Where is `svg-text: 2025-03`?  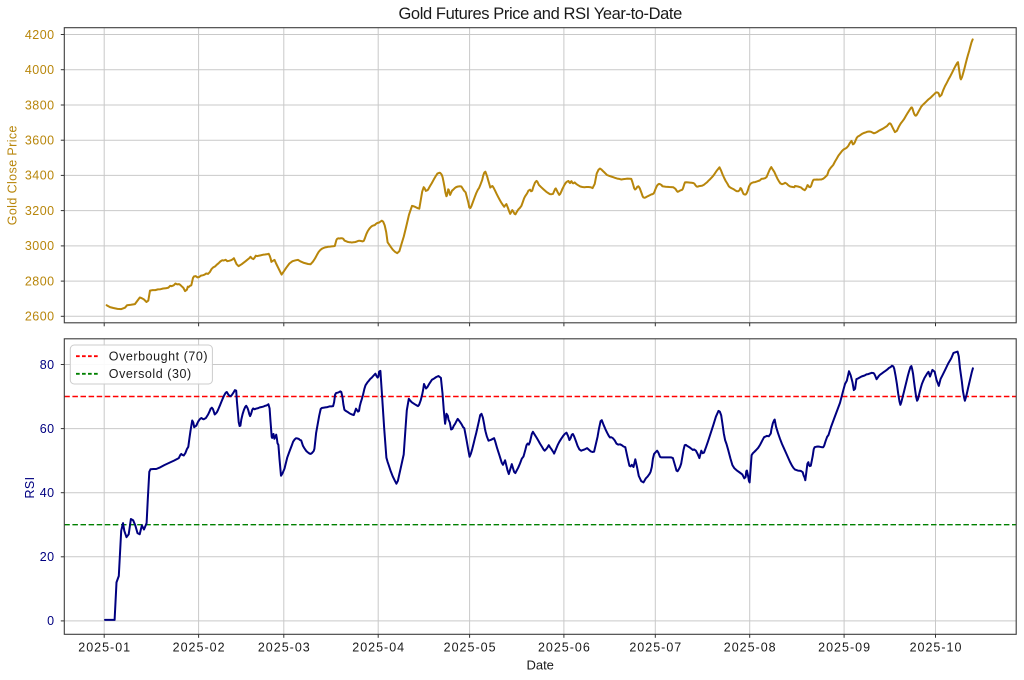
svg-text: 2025-03 is located at coordinates (284, 648).